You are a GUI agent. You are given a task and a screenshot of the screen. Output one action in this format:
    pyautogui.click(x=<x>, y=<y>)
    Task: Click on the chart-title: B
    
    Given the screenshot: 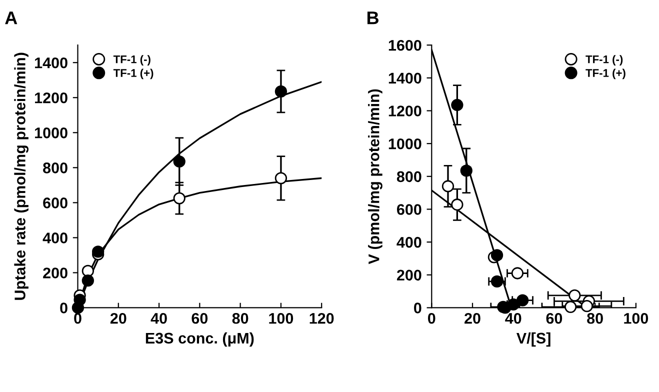 What is the action you would take?
    pyautogui.click(x=372, y=18)
    